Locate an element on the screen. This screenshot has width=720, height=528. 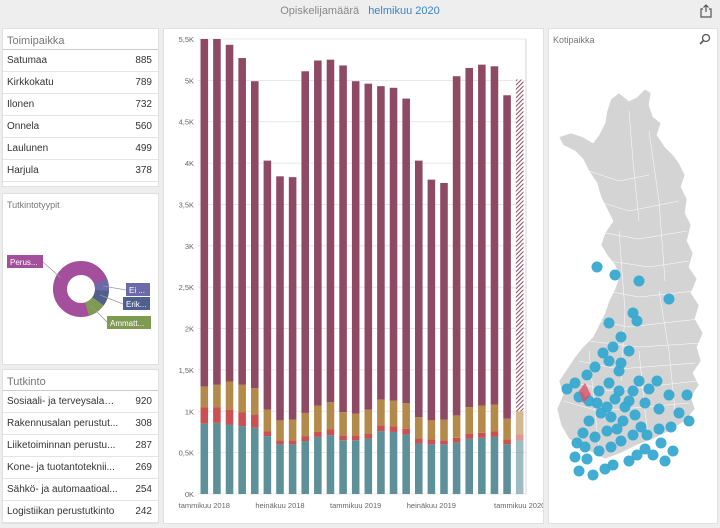
tutkinto-row: Sähkö- ja automaatioal... 254 is located at coordinates (80, 490).